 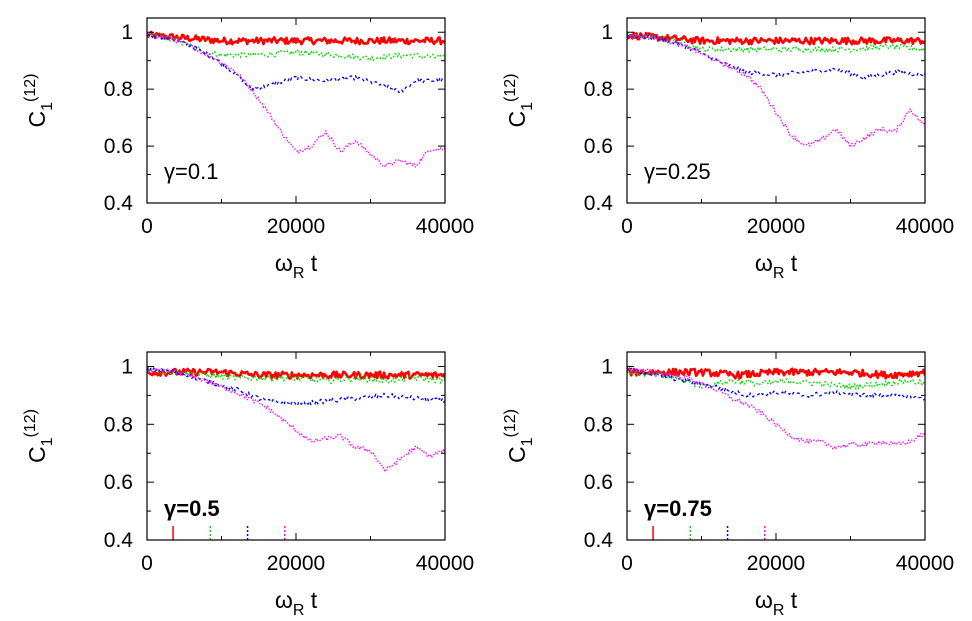 What do you see at coordinates (678, 508) in the screenshot?
I see `gamma-annotation: γ=0.75` at bounding box center [678, 508].